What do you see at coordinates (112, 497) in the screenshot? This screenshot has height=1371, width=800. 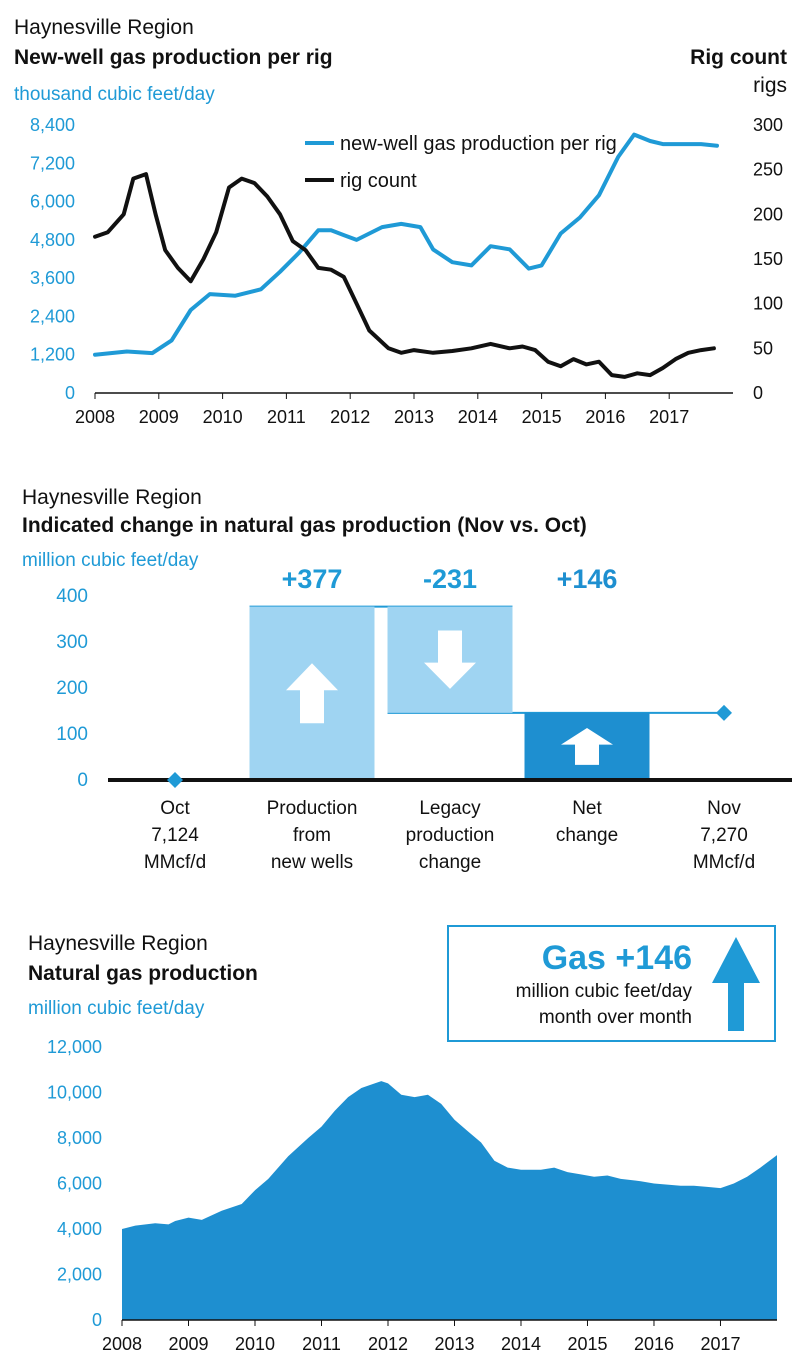 I see `panel2-region: Haynesville Region` at bounding box center [112, 497].